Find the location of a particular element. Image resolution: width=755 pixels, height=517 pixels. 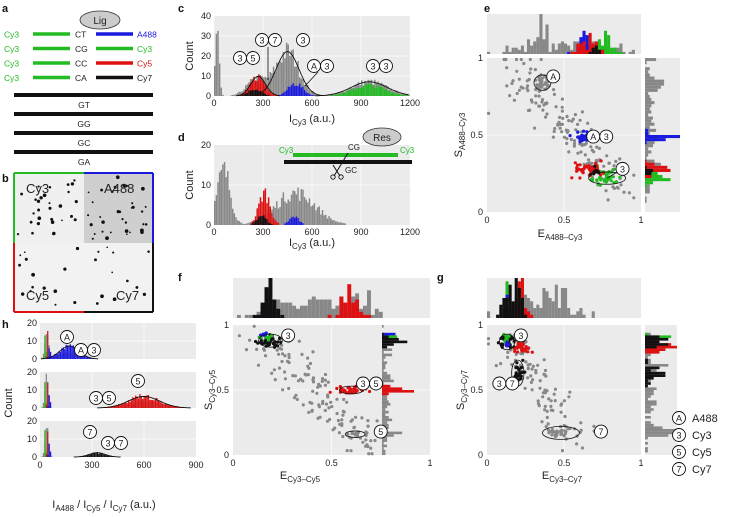

plot-f-xlabel: ECy3–Cy5 is located at coordinates (300, 477).